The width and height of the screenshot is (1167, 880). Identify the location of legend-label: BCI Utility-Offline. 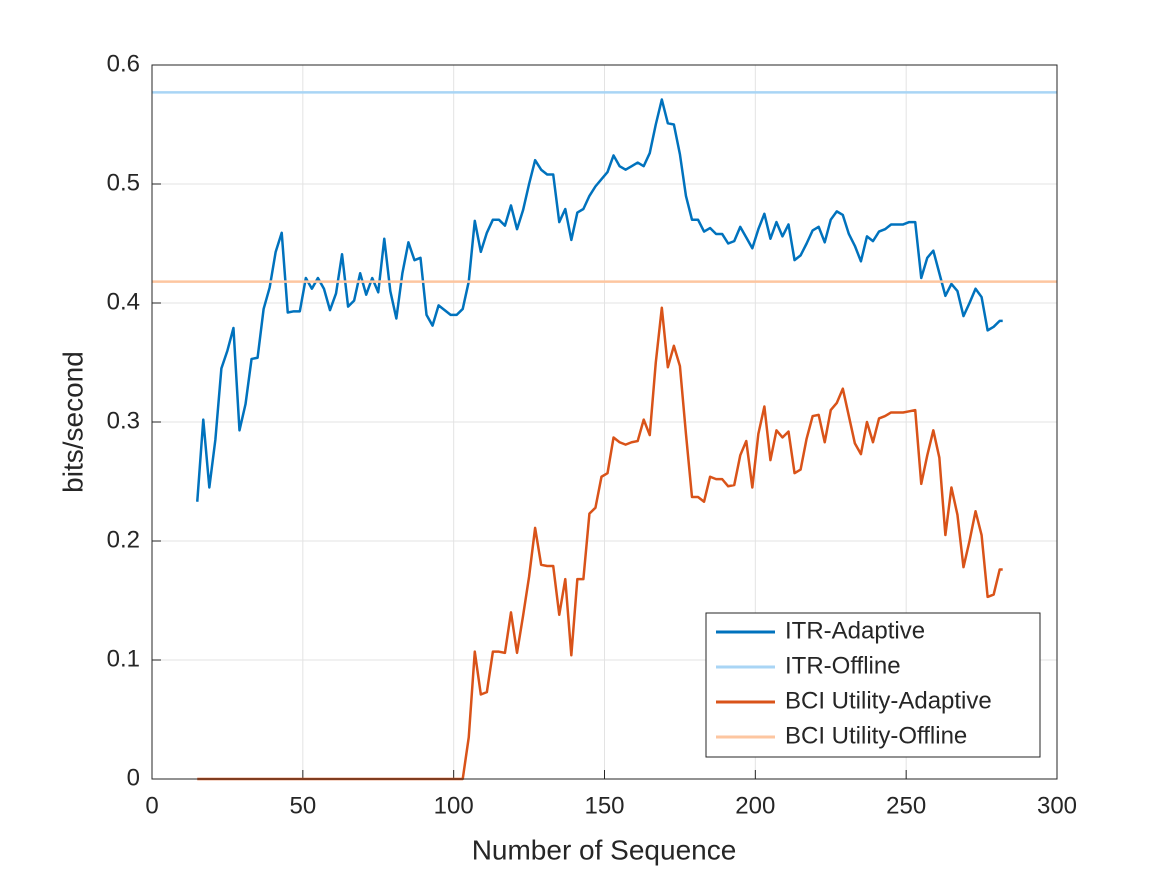
(876, 735).